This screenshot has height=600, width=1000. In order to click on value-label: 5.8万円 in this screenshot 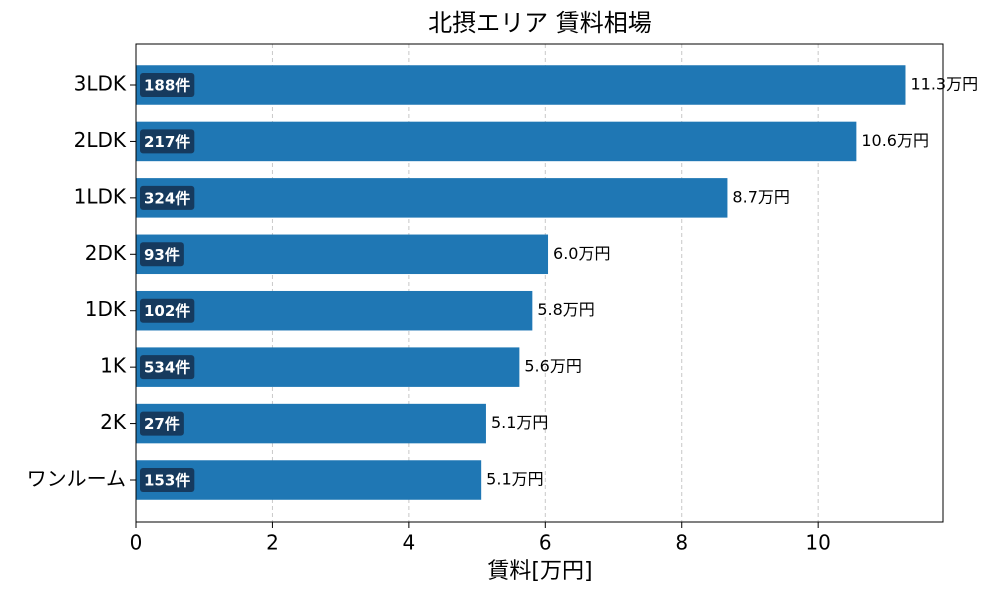, I will do `click(565, 309)`.